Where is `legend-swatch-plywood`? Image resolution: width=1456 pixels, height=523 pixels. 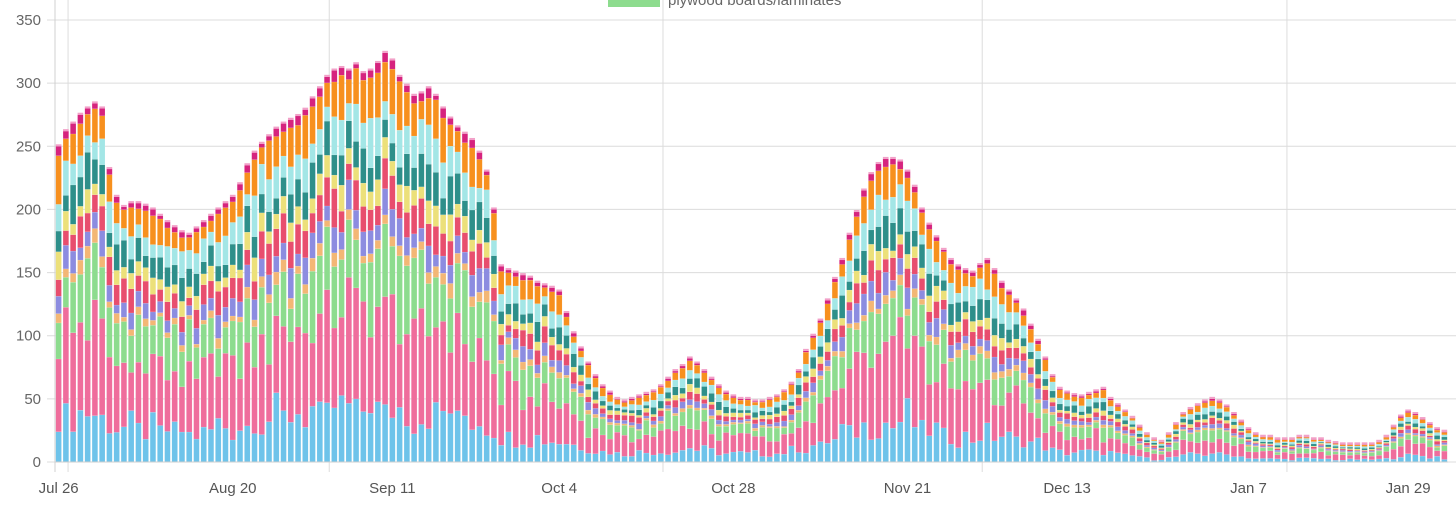
legend-swatch-plywood is located at coordinates (634, 3).